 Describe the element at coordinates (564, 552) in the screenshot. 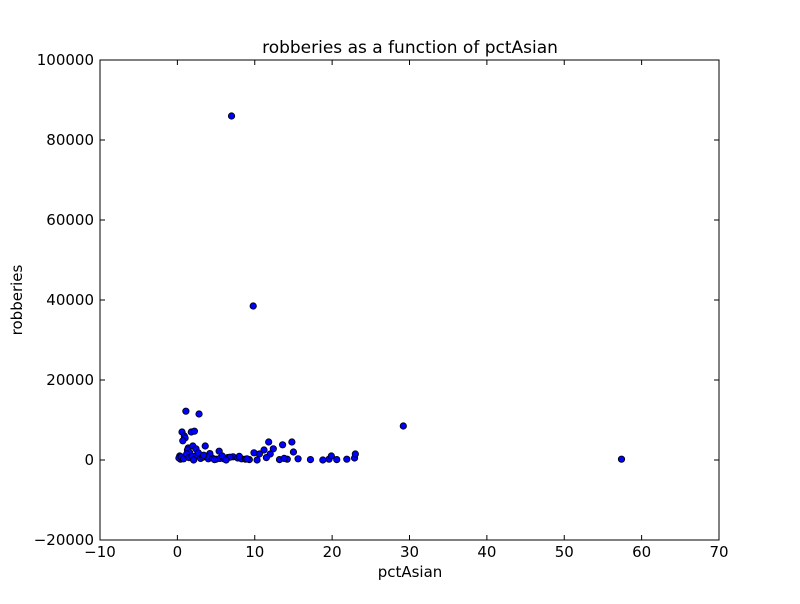

I see `x-tick-label: 50` at that location.